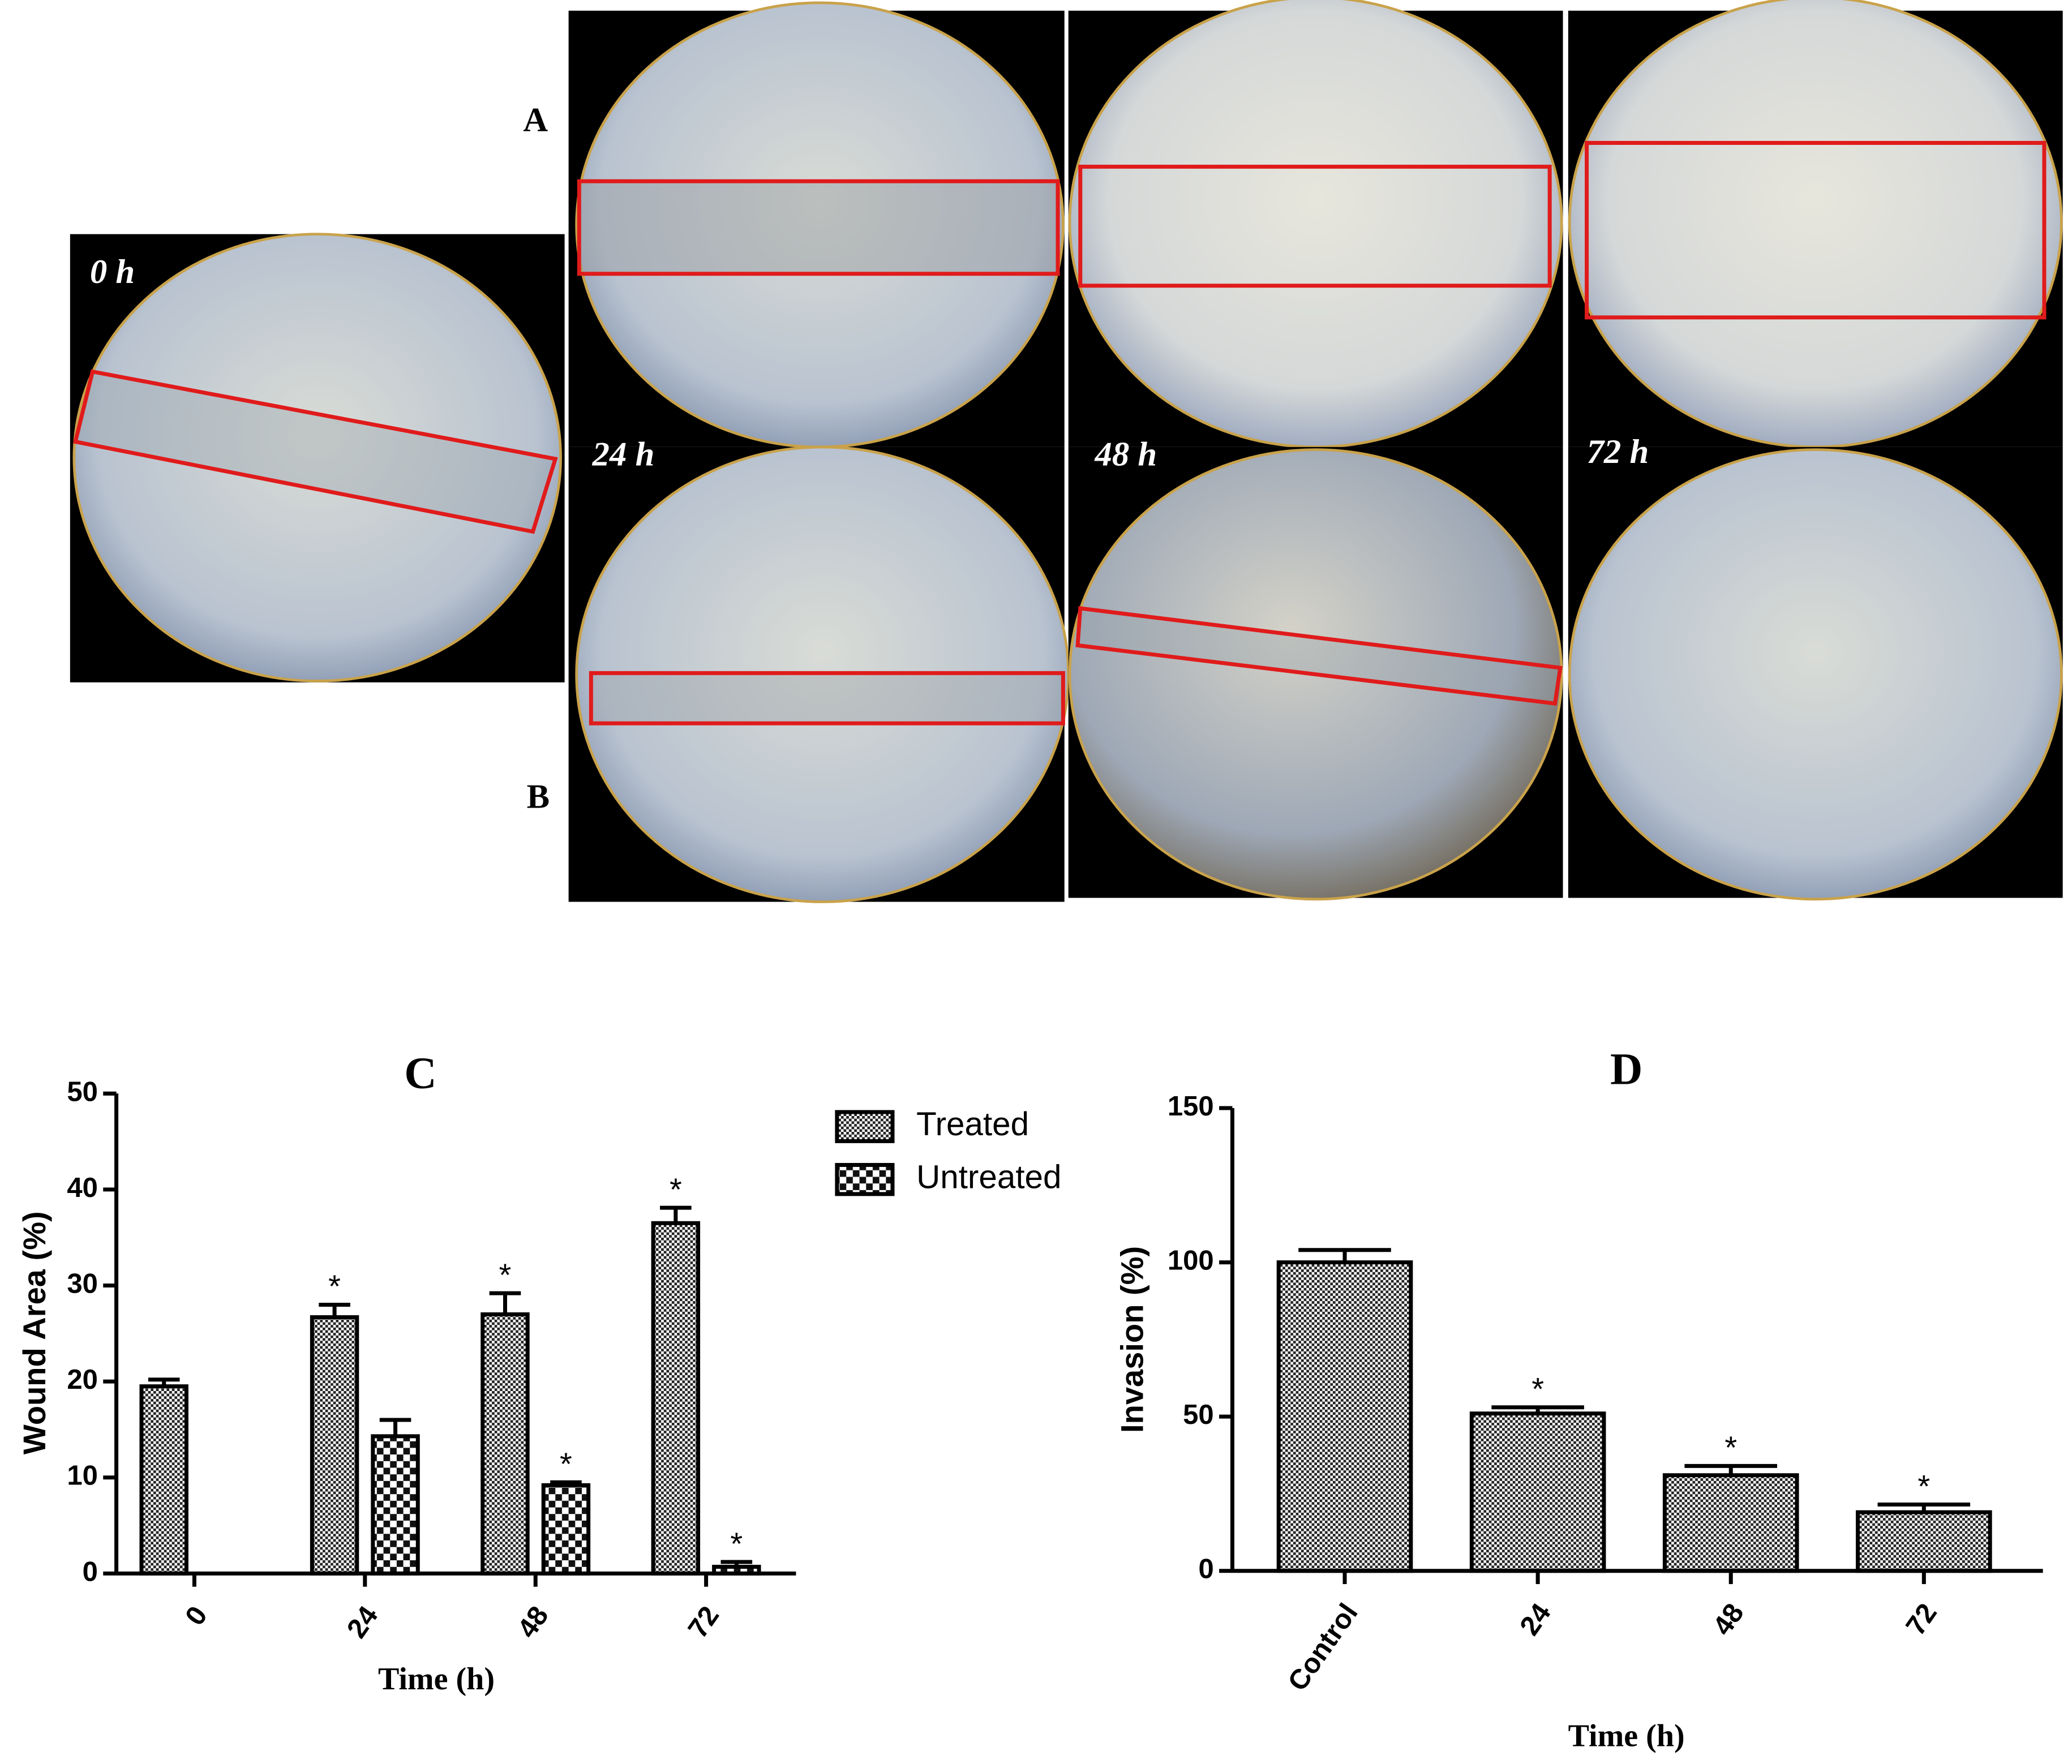  I want to click on y-tick-label: 10, so click(82, 1476).